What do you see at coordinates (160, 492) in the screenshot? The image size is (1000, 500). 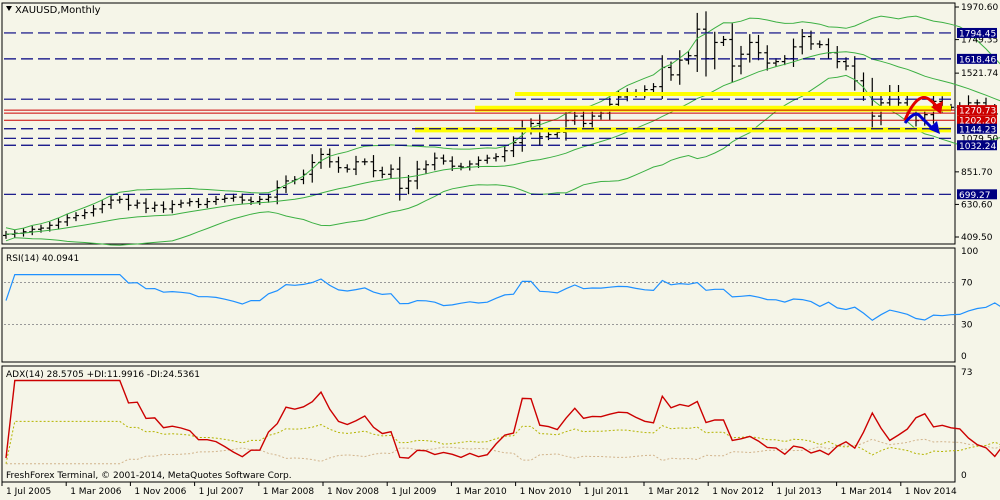 I see `time-axis-label: 1 Nov 2006` at bounding box center [160, 492].